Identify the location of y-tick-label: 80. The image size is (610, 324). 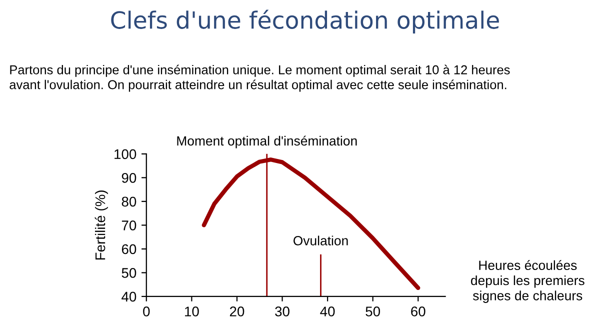
(129, 201).